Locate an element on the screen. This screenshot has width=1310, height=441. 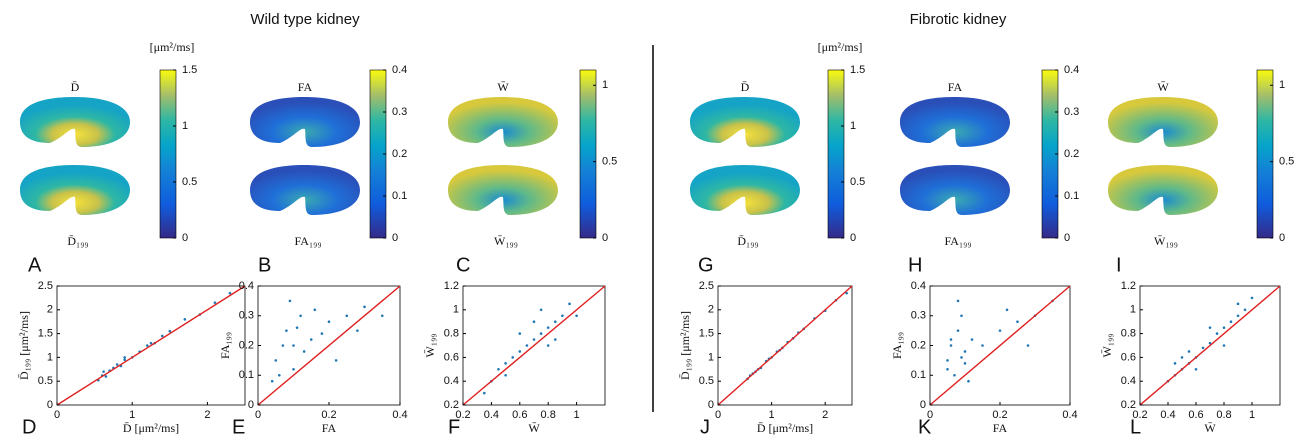
map-label: FA is located at coordinates (305, 87).